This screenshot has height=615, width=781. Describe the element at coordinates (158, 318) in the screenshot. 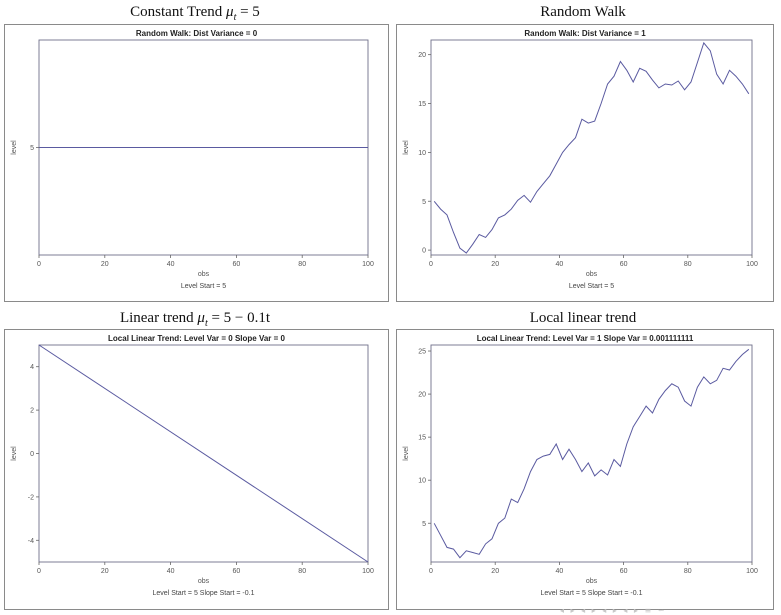

I see `heading-text: Linear trend` at that location.